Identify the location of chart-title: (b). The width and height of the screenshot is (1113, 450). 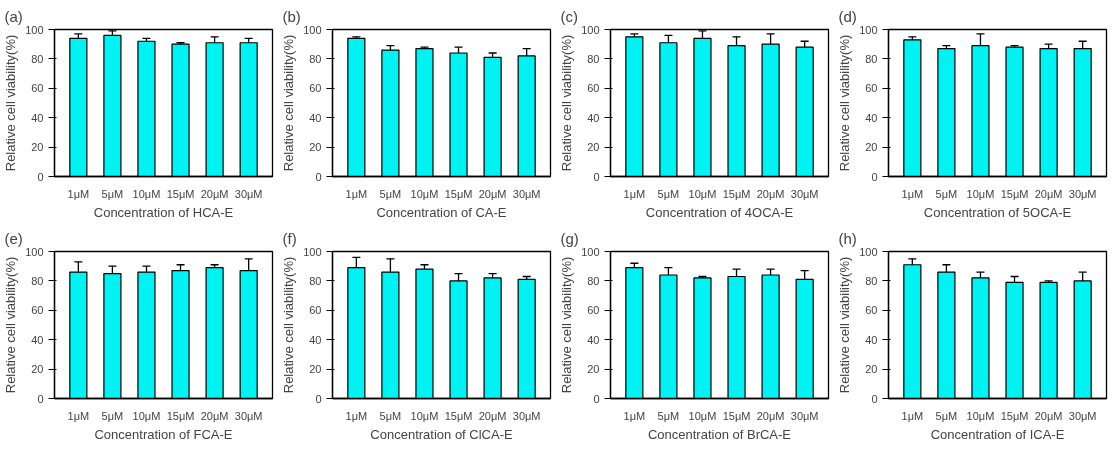
(291, 16).